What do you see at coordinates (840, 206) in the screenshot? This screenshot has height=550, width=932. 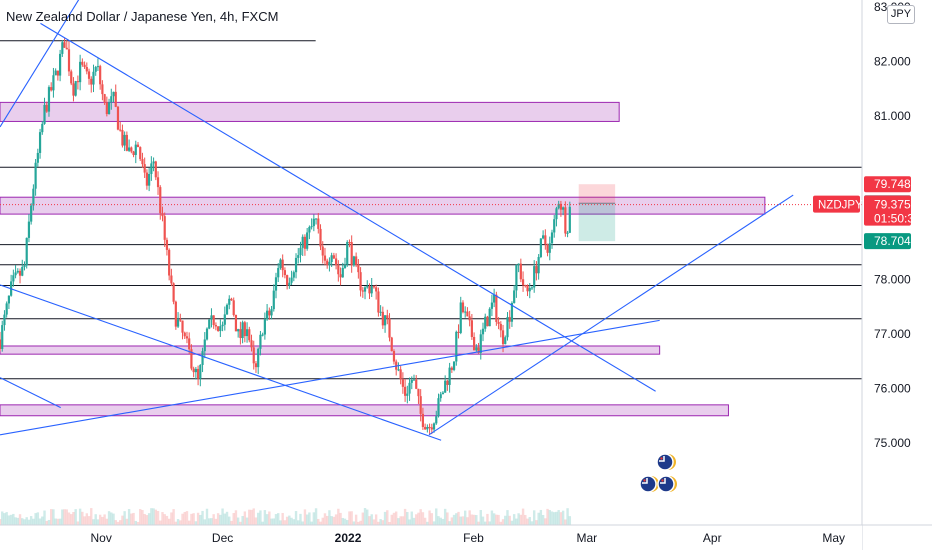 I see `symbol-label: NZDJPY` at bounding box center [840, 206].